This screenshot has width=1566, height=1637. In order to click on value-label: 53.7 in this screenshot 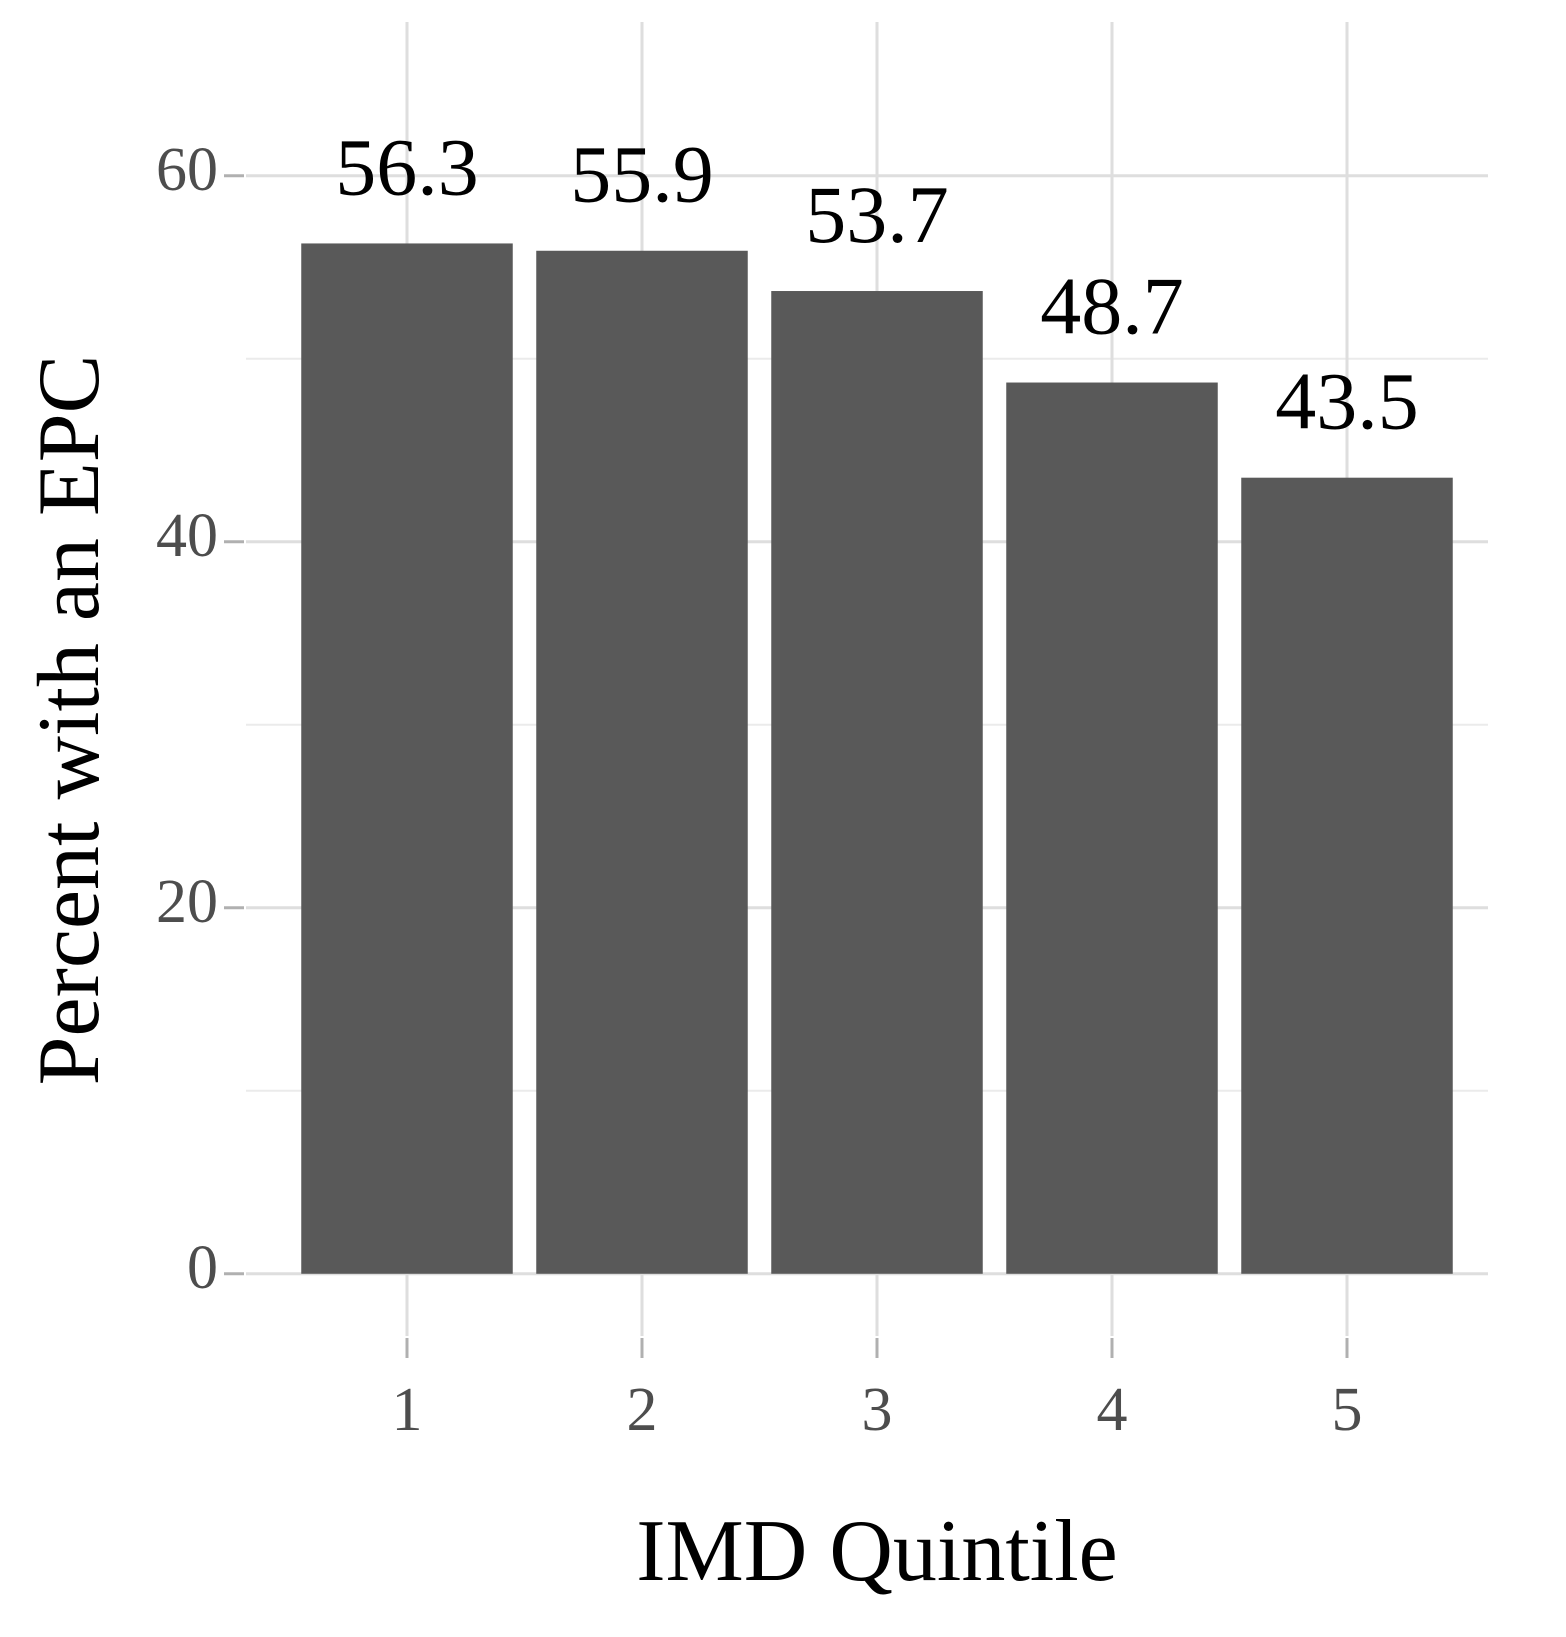, I will do `click(877, 214)`.